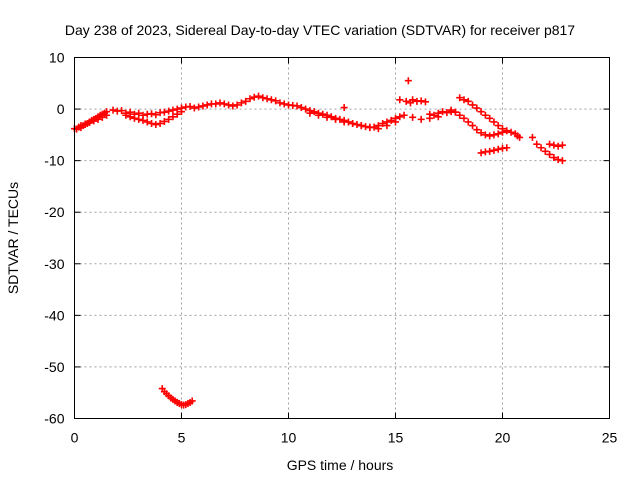 This screenshot has height=480, width=640. Describe the element at coordinates (61, 109) in the screenshot. I see `y-tick-label: 0` at that location.